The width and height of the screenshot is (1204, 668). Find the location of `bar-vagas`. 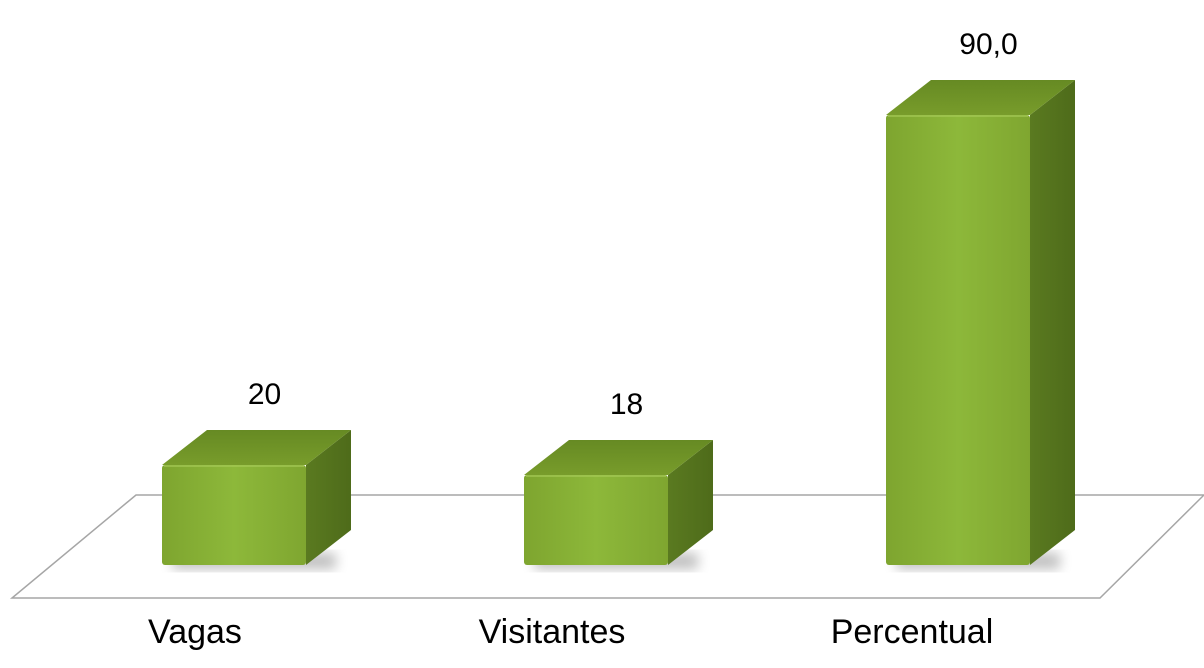

bar-vagas is located at coordinates (256, 499).